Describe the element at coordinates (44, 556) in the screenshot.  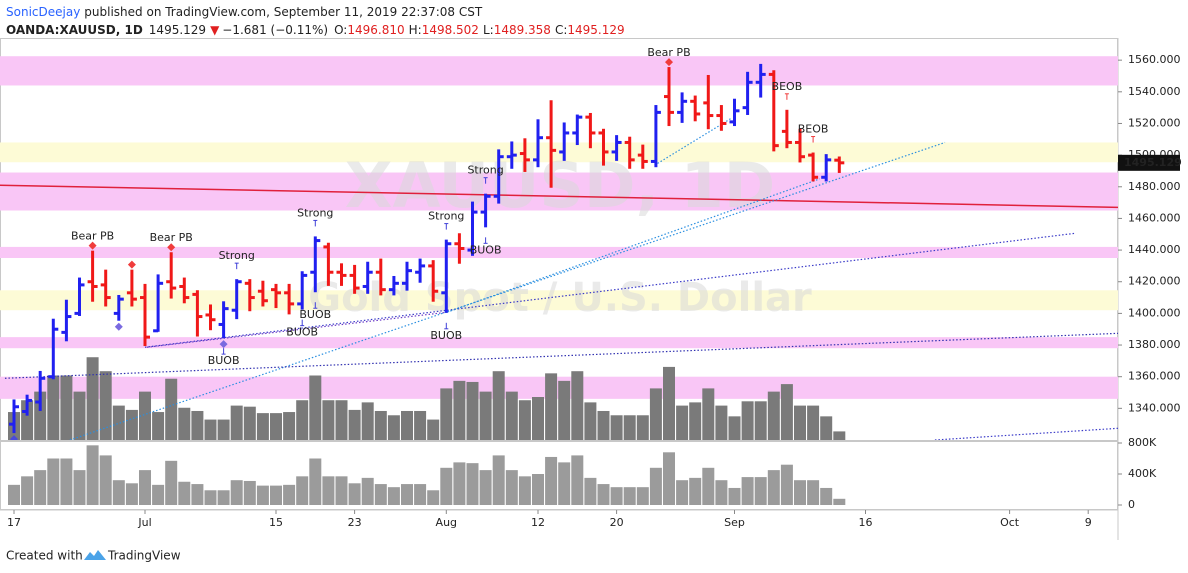
I see `footer-text: Created with` at that location.